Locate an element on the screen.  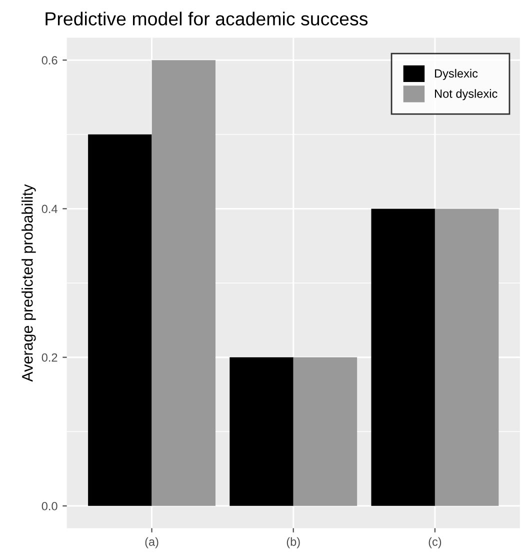
y-tick-label: 0.4 is located at coordinates (50, 209).